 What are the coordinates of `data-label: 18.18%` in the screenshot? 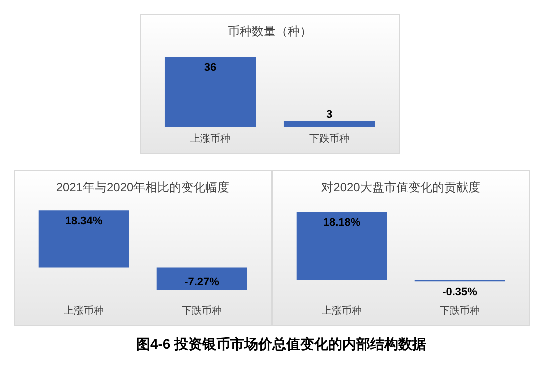 It's located at (342, 223).